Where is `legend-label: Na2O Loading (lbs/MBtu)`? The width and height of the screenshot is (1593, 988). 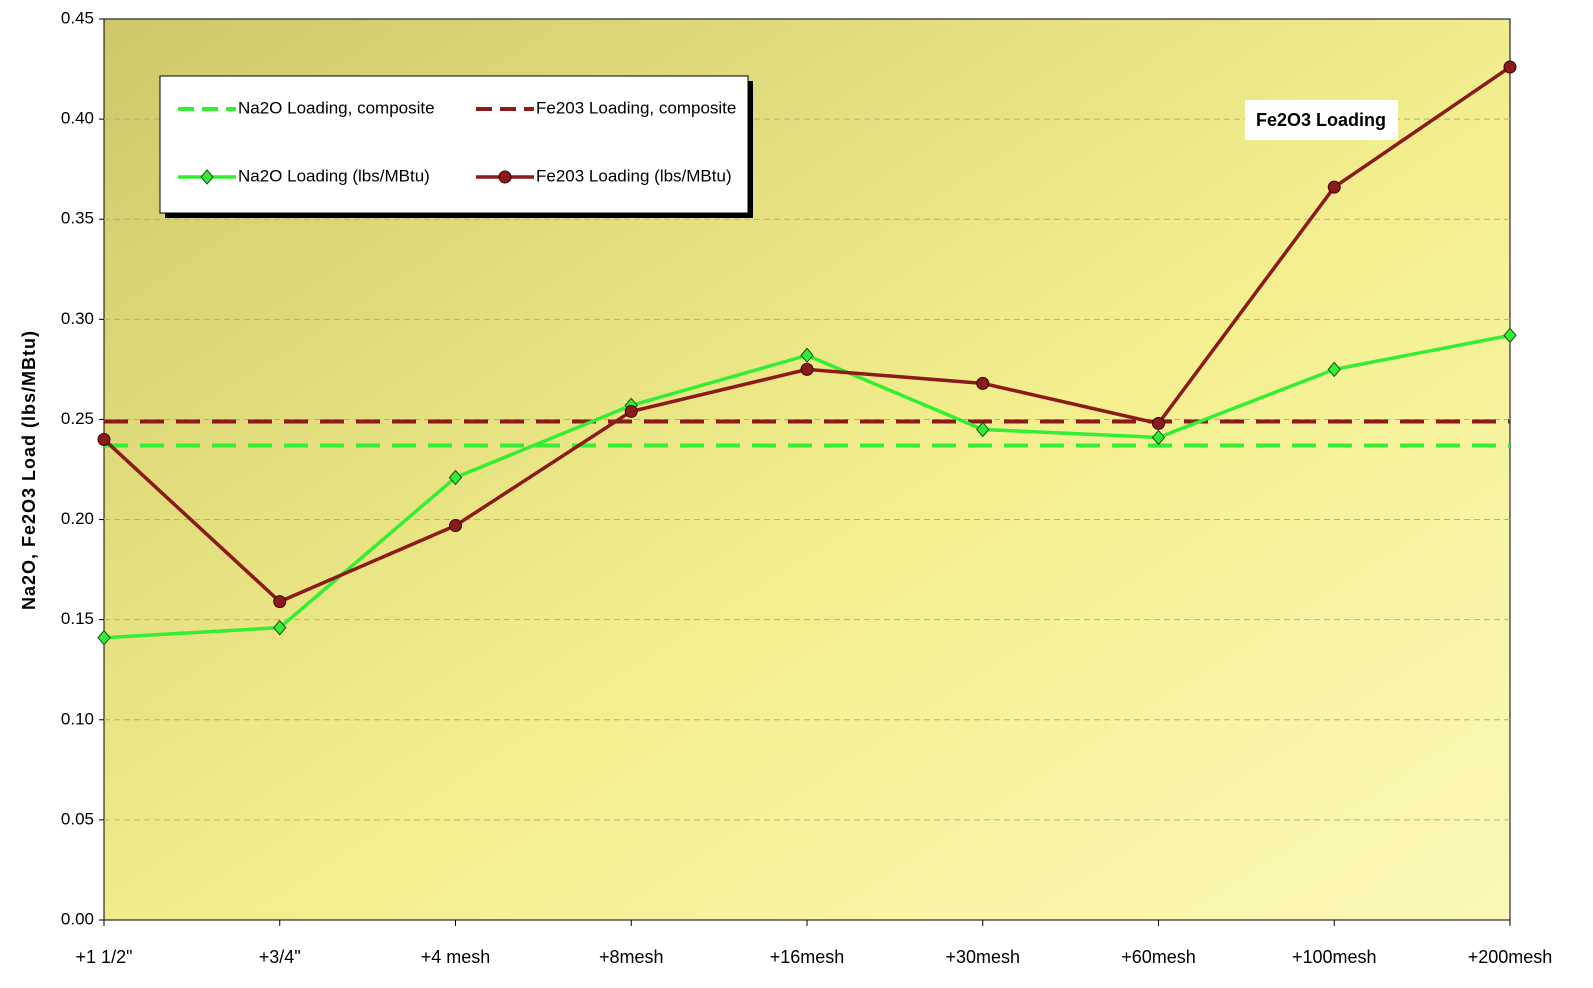
legend-label: Na2O Loading (lbs/MBtu) is located at coordinates (334, 175).